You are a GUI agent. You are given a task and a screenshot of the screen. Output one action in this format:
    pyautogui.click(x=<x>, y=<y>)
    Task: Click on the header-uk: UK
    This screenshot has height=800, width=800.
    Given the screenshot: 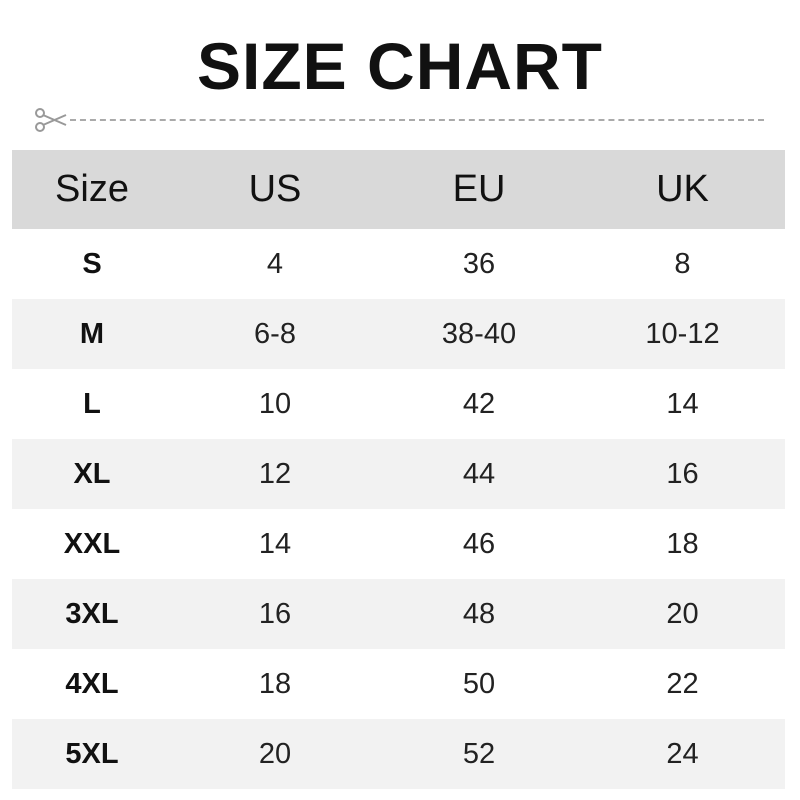 What is the action you would take?
    pyautogui.click(x=682, y=189)
    